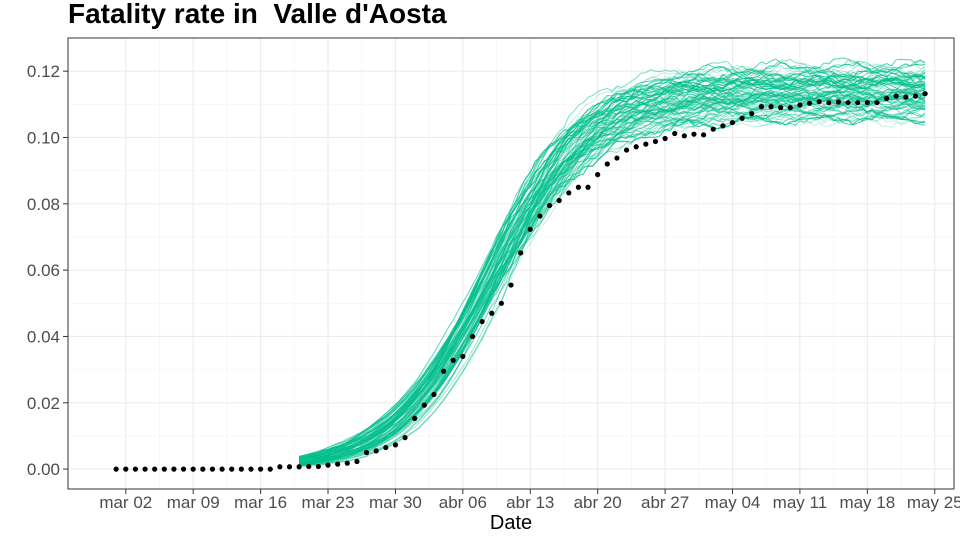 The height and width of the screenshot is (540, 960). I want to click on x-tick-label: abr 27, so click(665, 502).